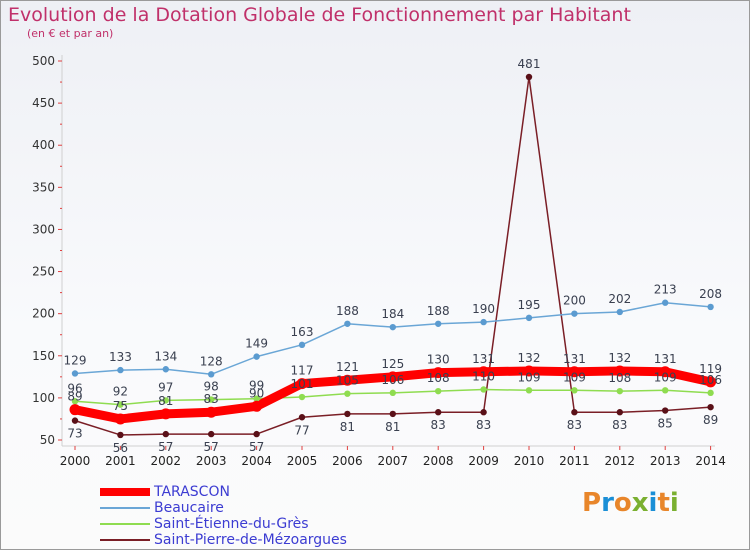 The height and width of the screenshot is (550, 750). What do you see at coordinates (43, 145) in the screenshot?
I see `y-tick-label: 400` at bounding box center [43, 145].